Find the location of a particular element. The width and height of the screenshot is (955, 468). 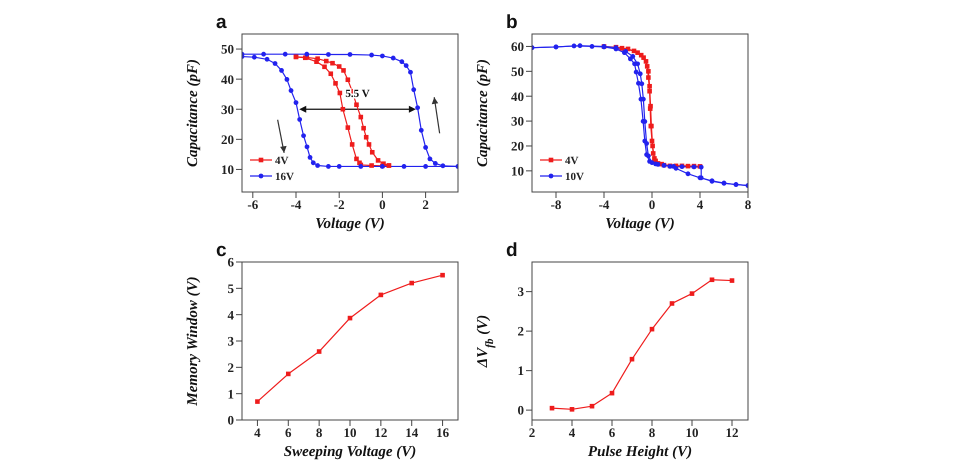

legend-label: 10V is located at coordinates (574, 177).